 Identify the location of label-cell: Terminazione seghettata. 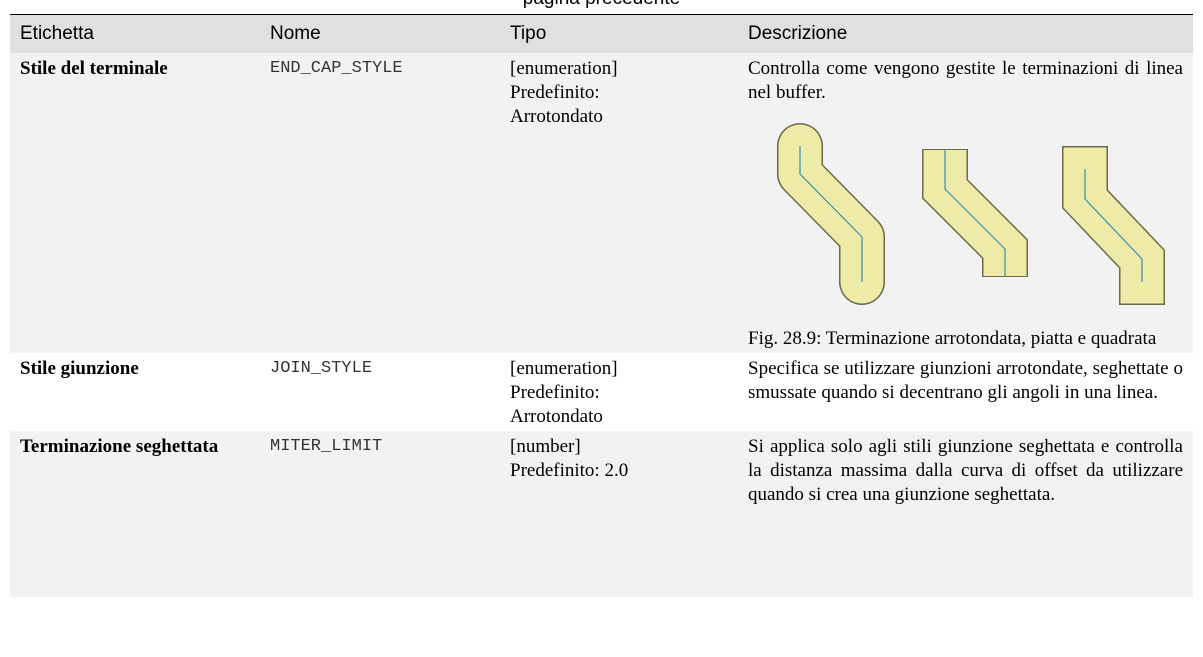
(135, 514).